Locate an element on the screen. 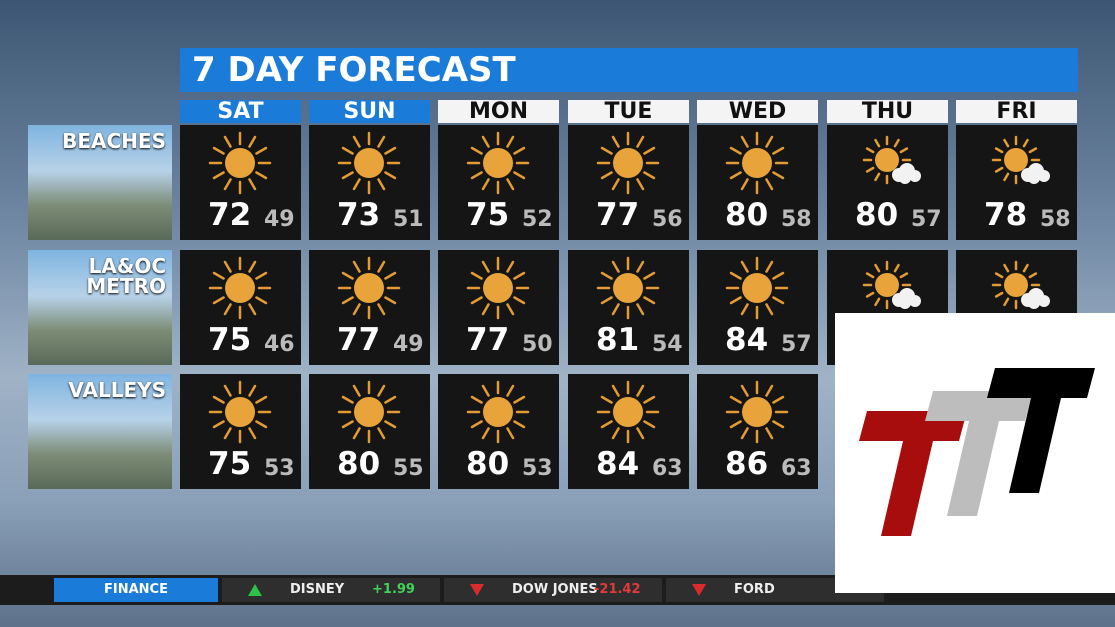 This screenshot has width=1115, height=627. ticker-name: DOW JONES is located at coordinates (555, 589).